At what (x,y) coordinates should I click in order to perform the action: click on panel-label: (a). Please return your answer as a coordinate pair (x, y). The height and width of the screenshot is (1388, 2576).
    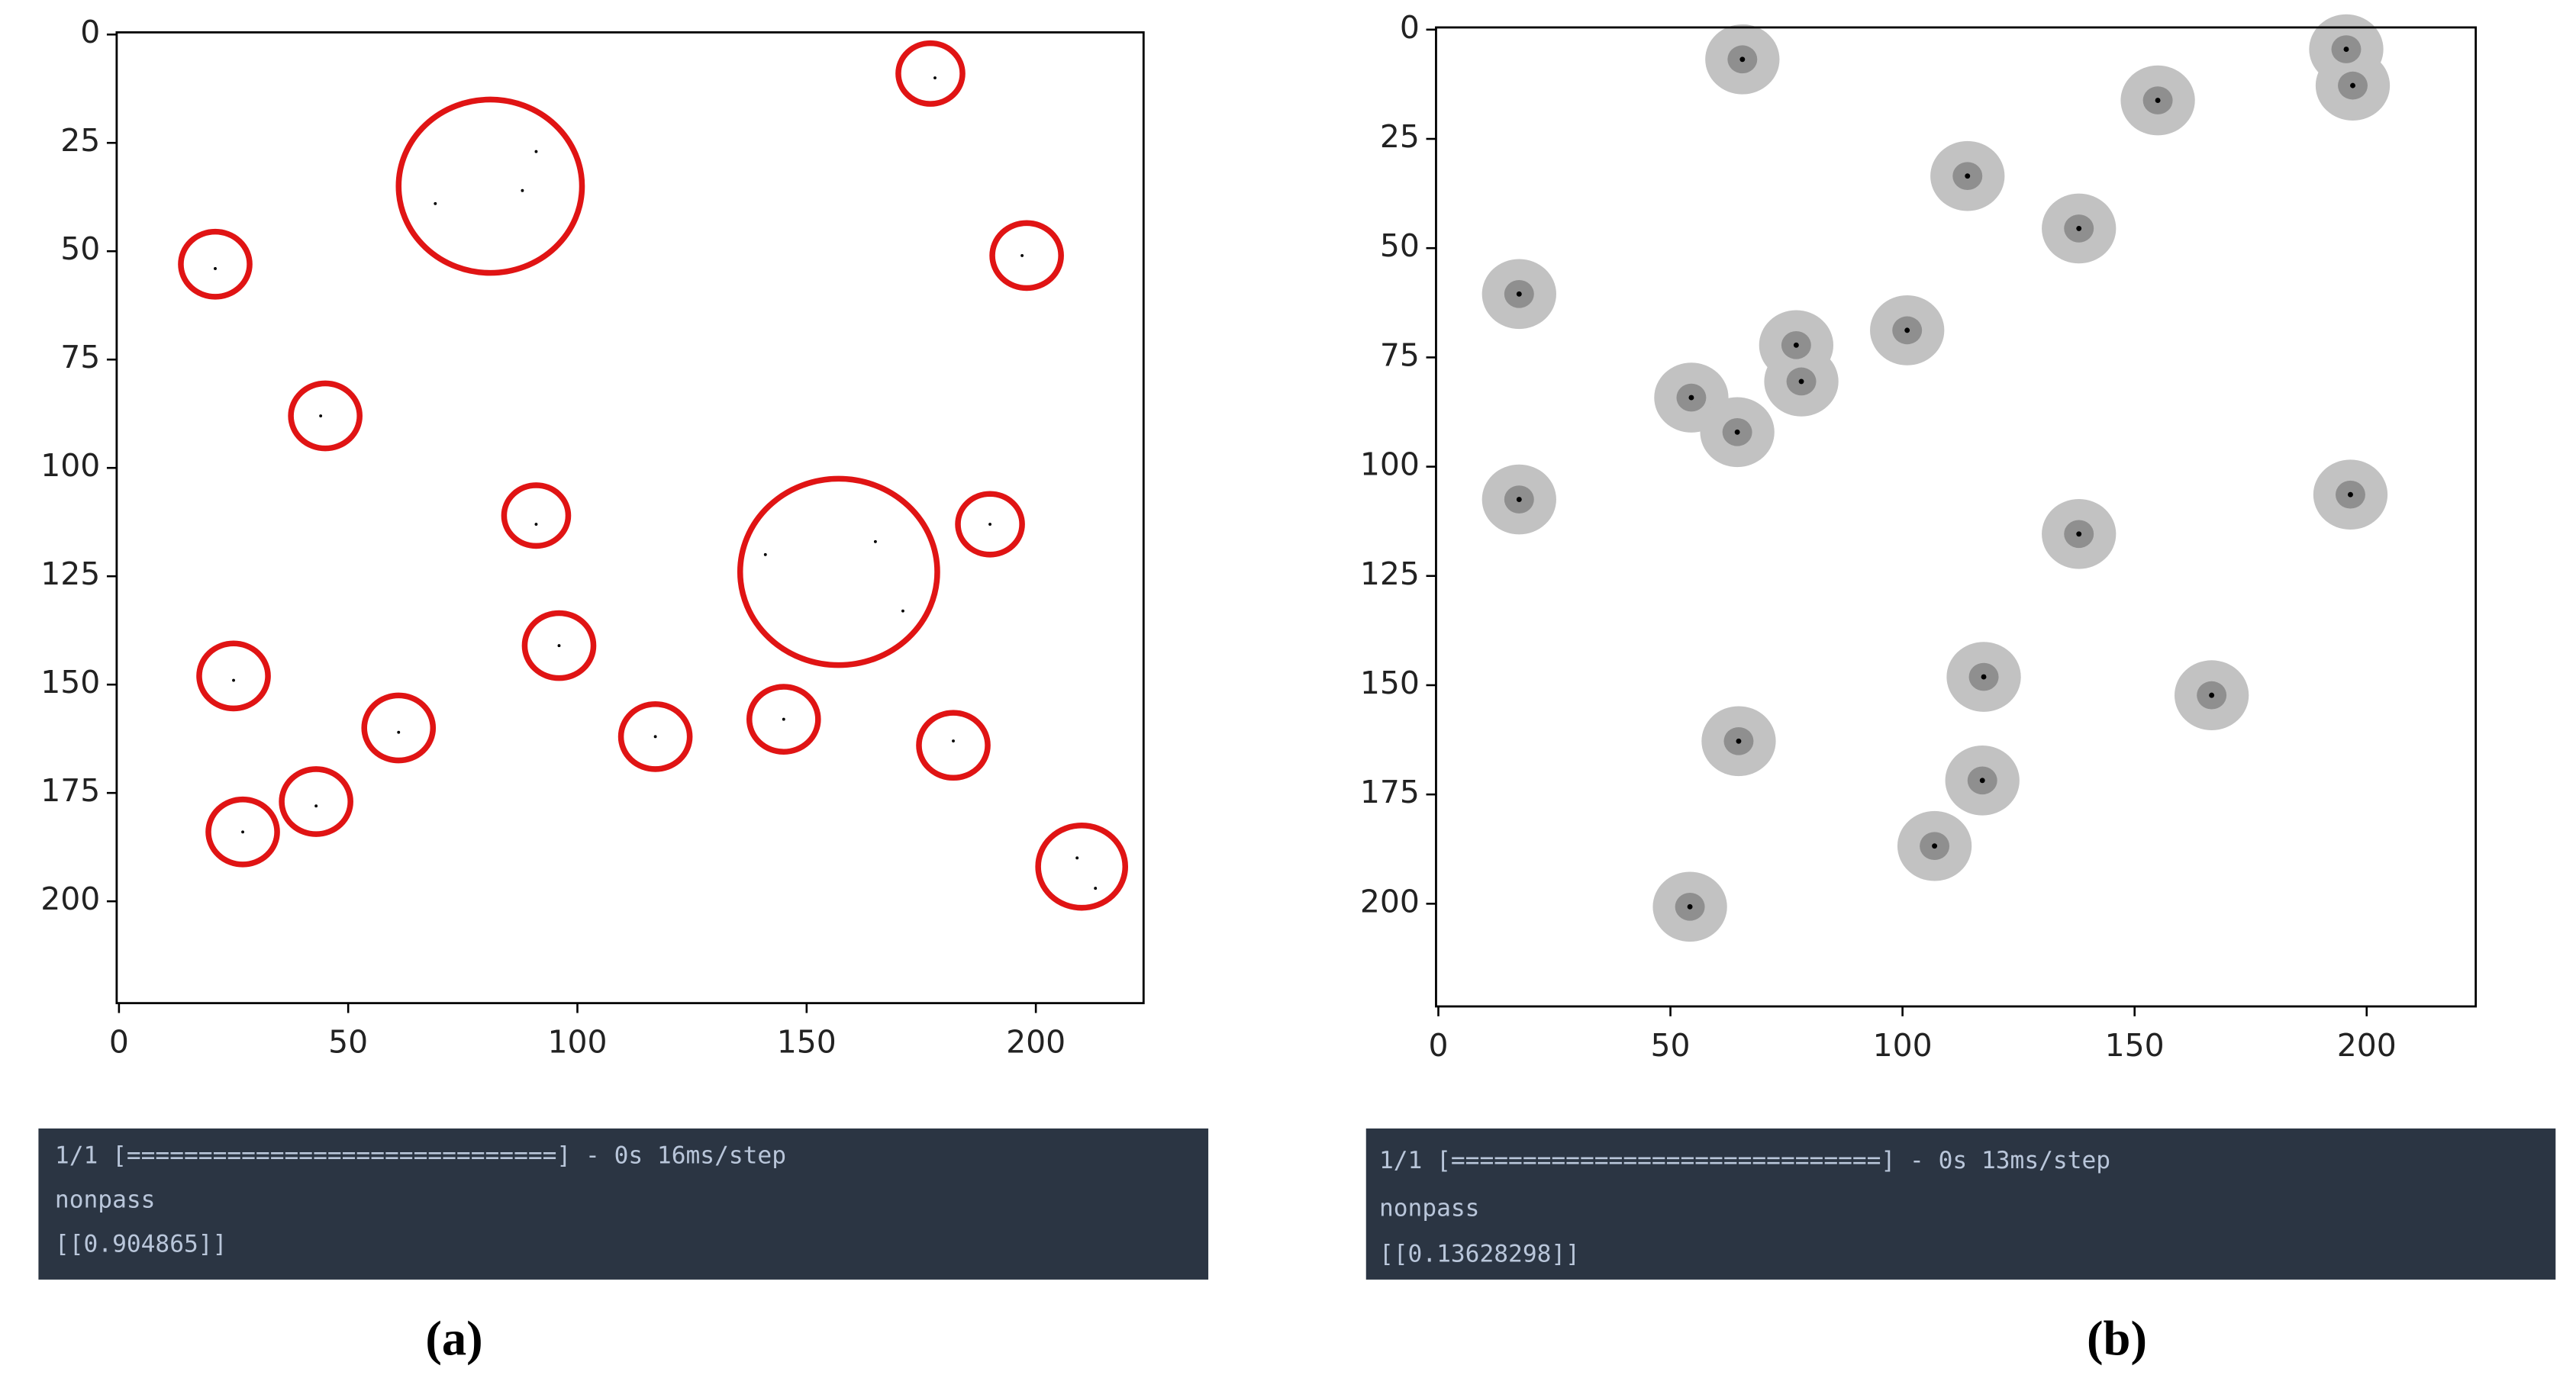
    Looking at the image, I should click on (454, 1338).